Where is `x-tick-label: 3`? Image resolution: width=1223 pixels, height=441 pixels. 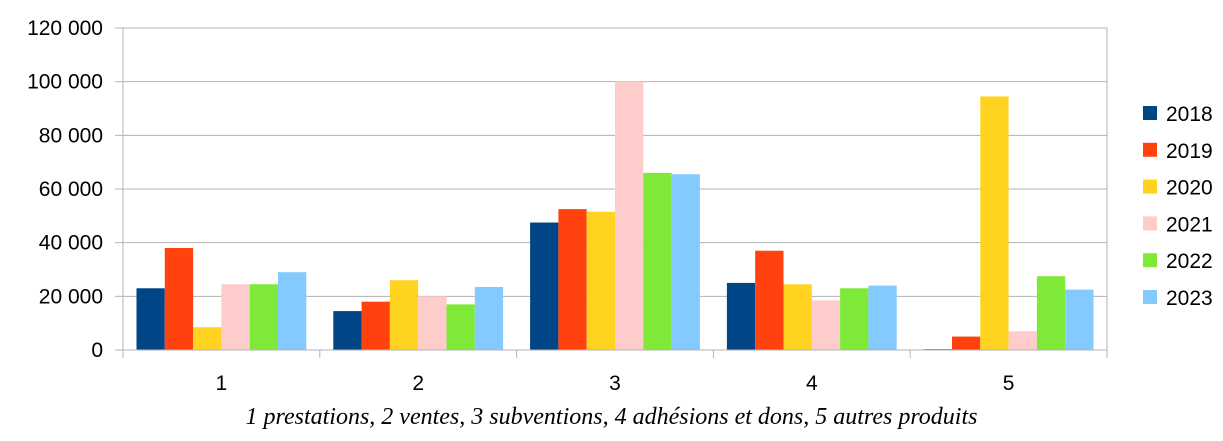
x-tick-label: 3 is located at coordinates (615, 383).